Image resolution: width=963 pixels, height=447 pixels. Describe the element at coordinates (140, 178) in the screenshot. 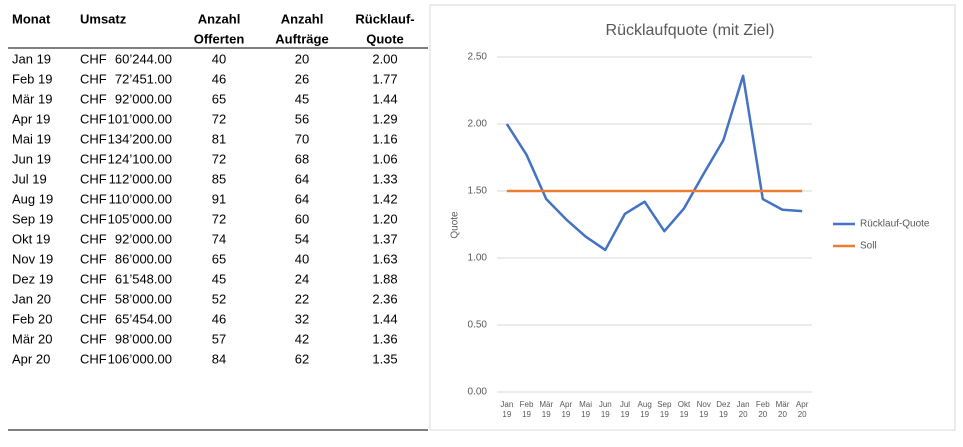

I see `table-cell: 112’000.00` at that location.